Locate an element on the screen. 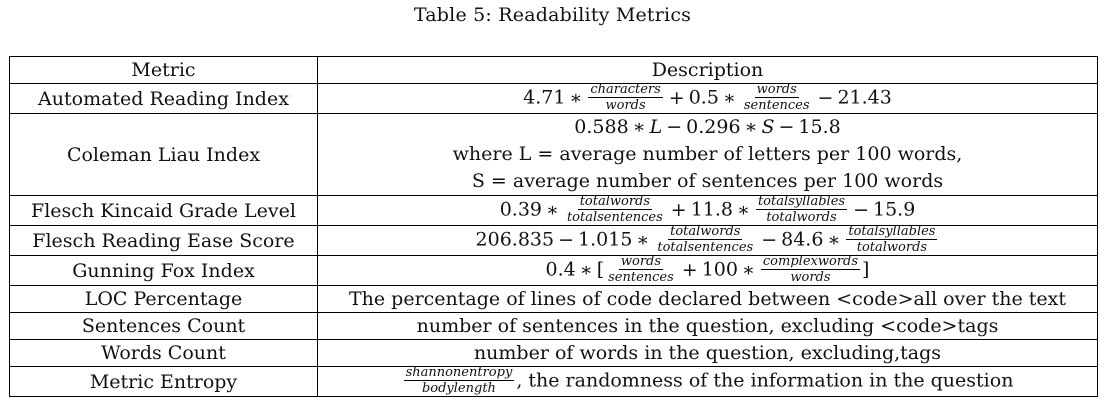 The image size is (1105, 418). formula-variable: L is located at coordinates (656, 127).